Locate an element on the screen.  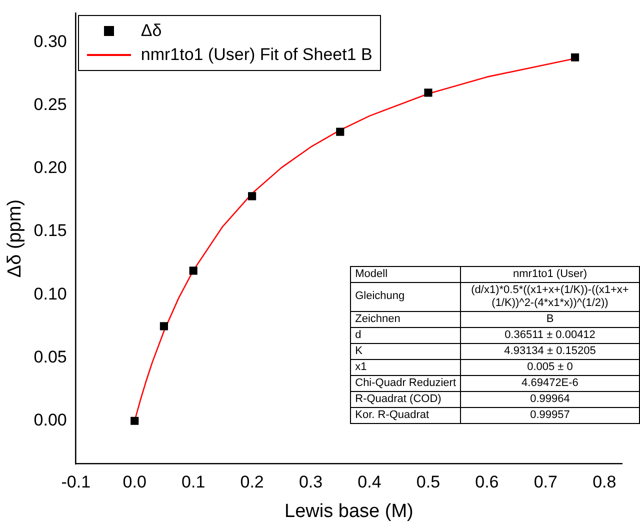
annotation: Kor. R-Quadrat is located at coordinates (405, 415).